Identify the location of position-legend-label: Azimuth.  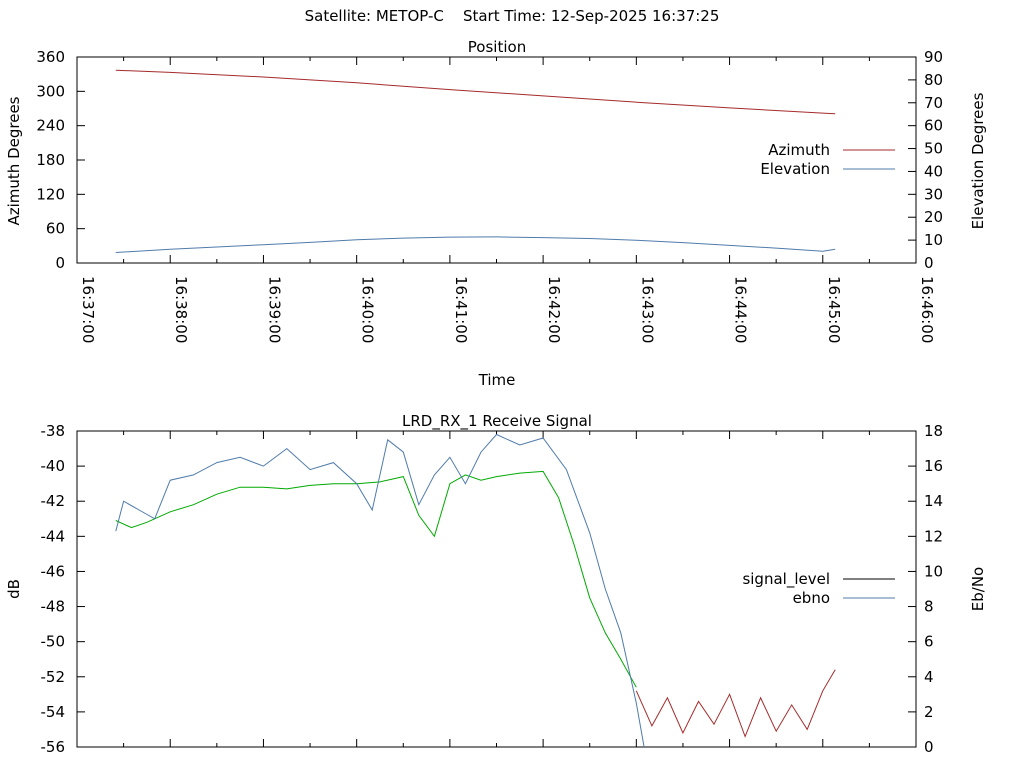
(799, 150).